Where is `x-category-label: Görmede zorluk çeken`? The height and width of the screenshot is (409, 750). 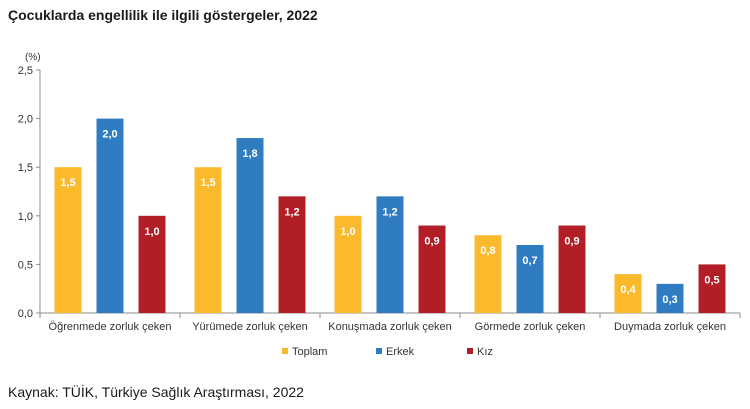 x-category-label: Görmede zorluk çeken is located at coordinates (530, 327).